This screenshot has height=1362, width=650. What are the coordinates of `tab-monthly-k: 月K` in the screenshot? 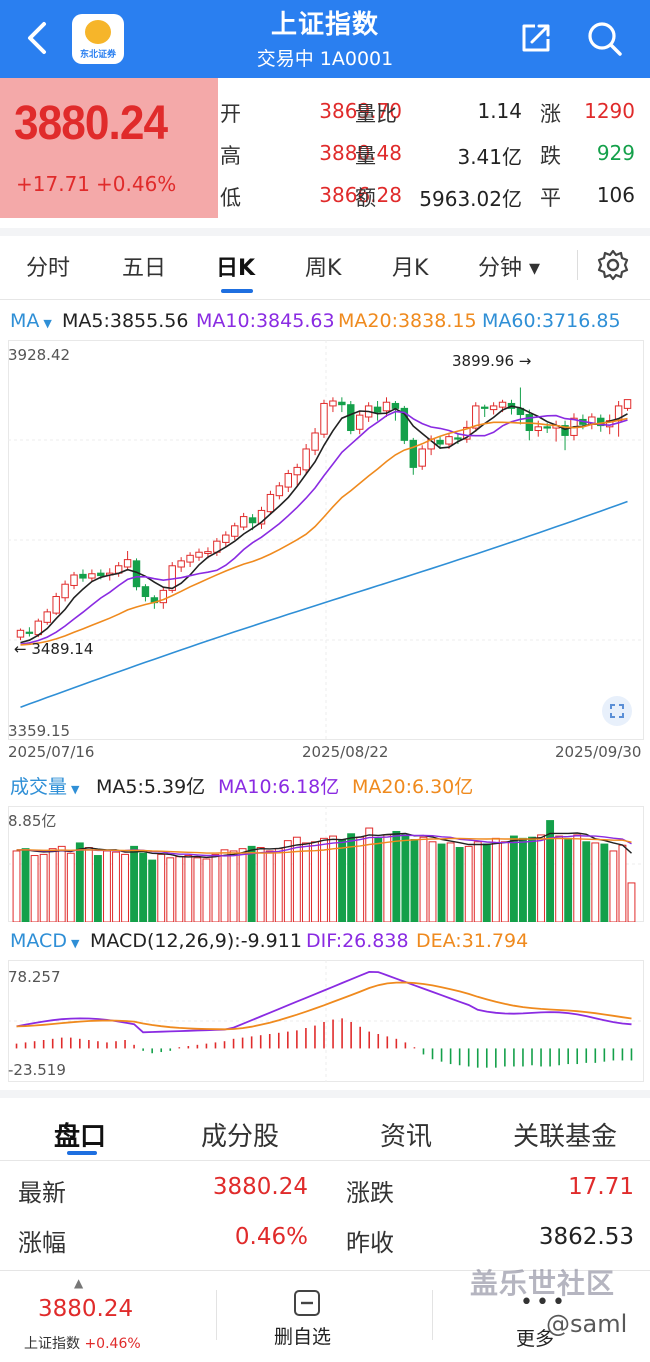 It's located at (410, 268).